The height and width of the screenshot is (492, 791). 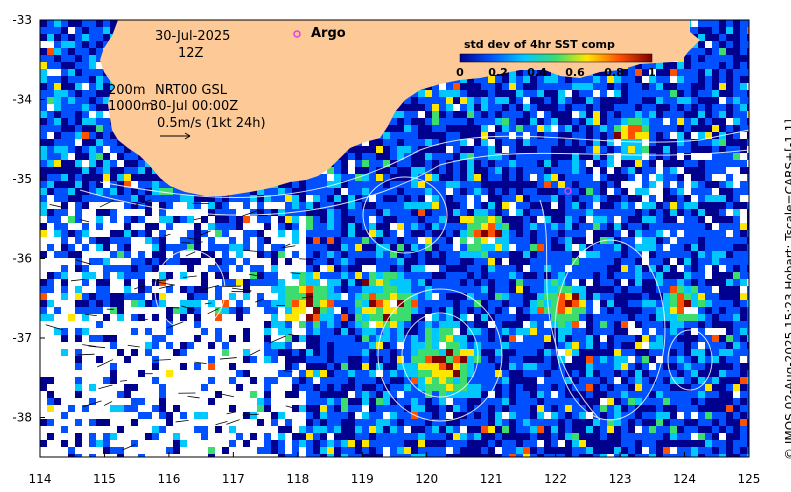 I want to click on colorbar-tick: 0.2, so click(x=498, y=72).